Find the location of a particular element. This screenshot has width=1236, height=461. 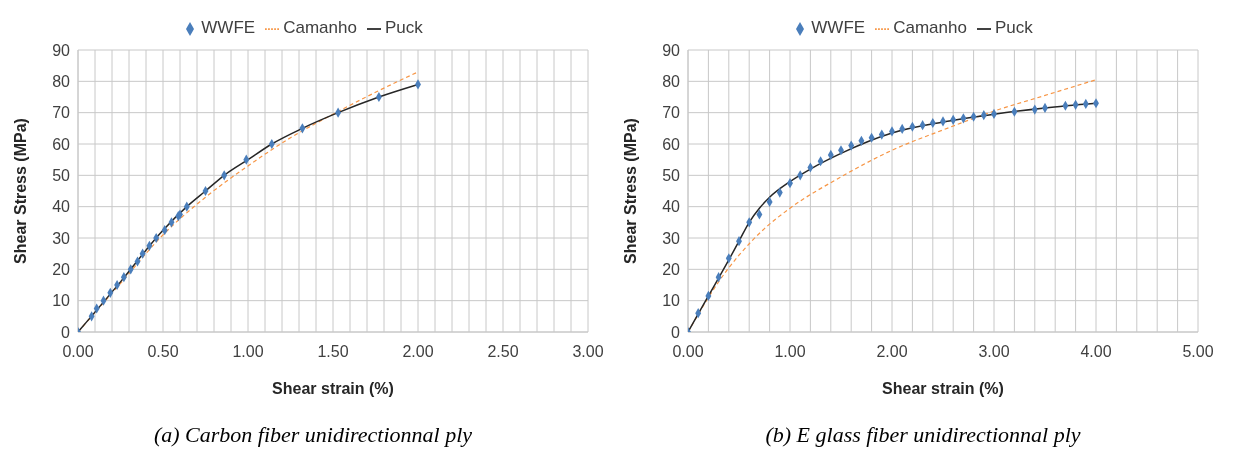

text: (b) E glass fiber unidirectionnal ply is located at coordinates (923, 435).